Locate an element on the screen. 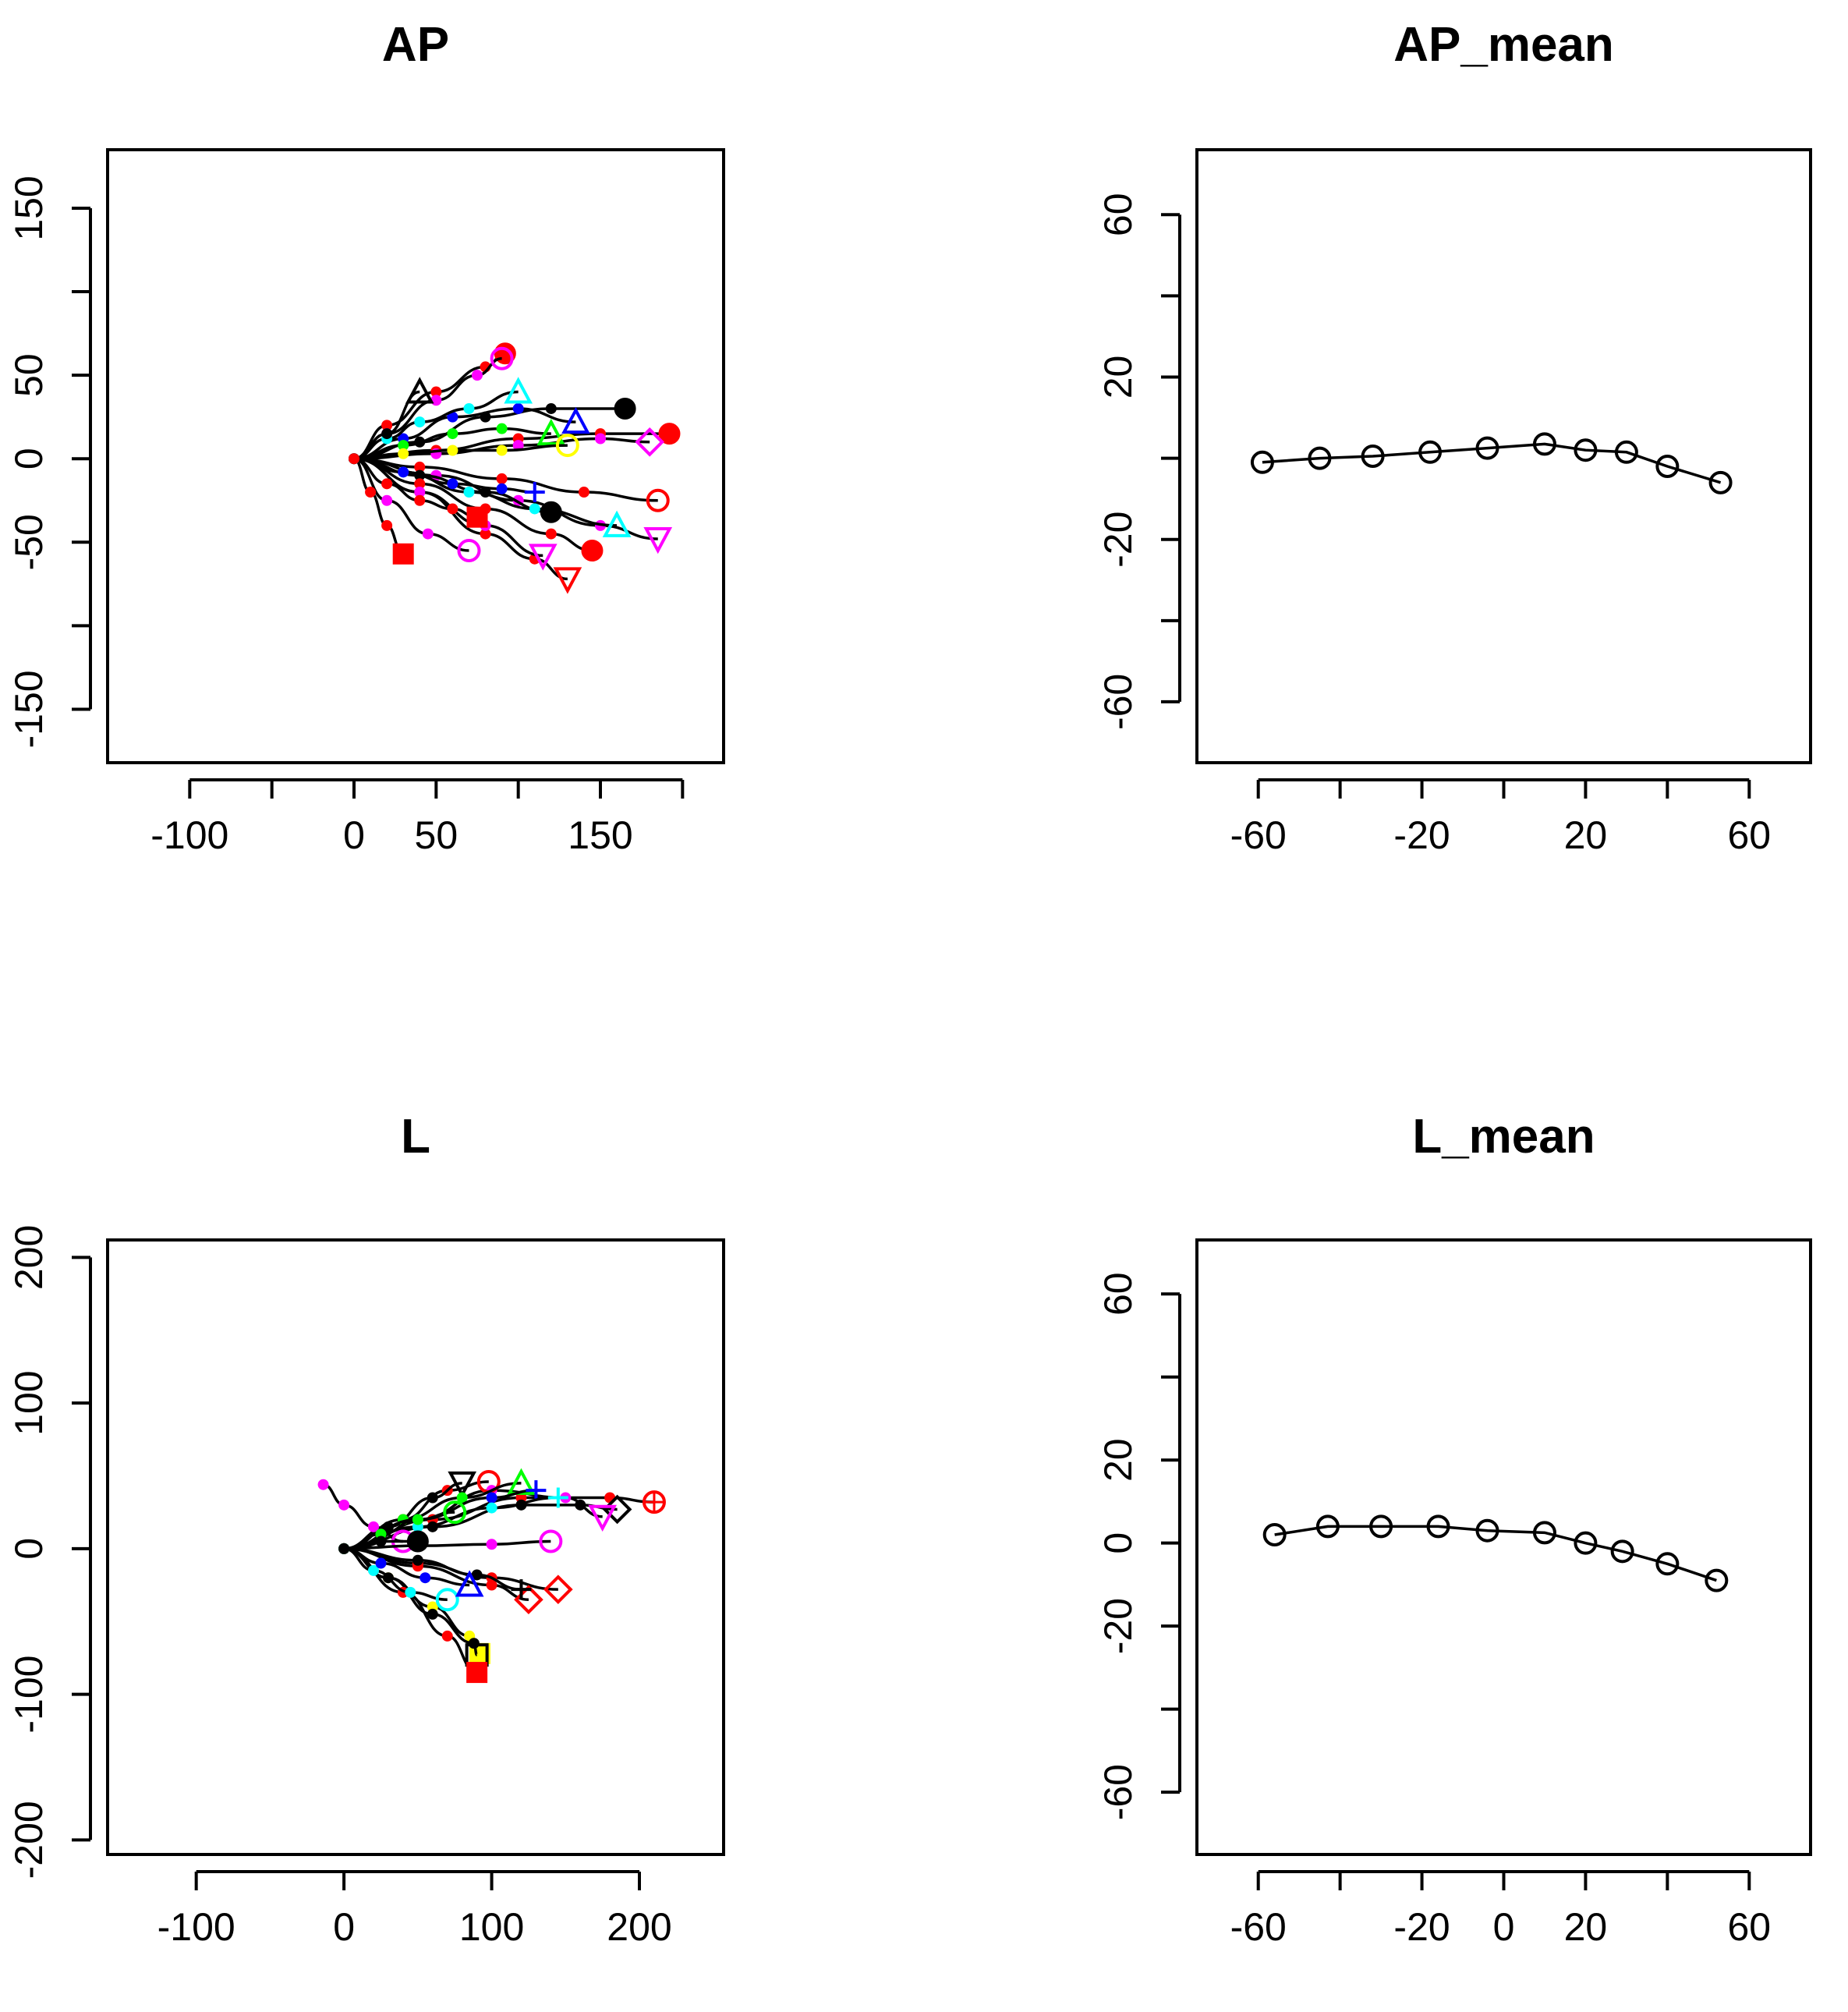 This screenshot has height=2012, width=1848. y-tick-label: 200 is located at coordinates (29, 1257).